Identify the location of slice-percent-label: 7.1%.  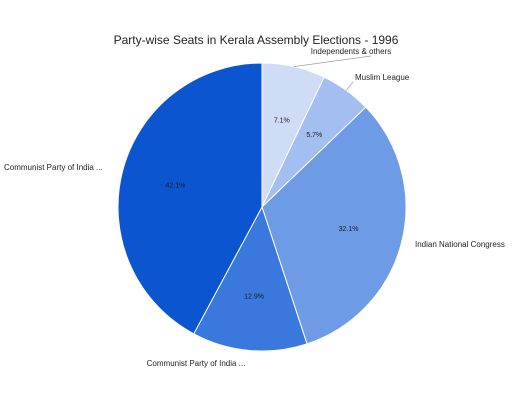
(282, 120).